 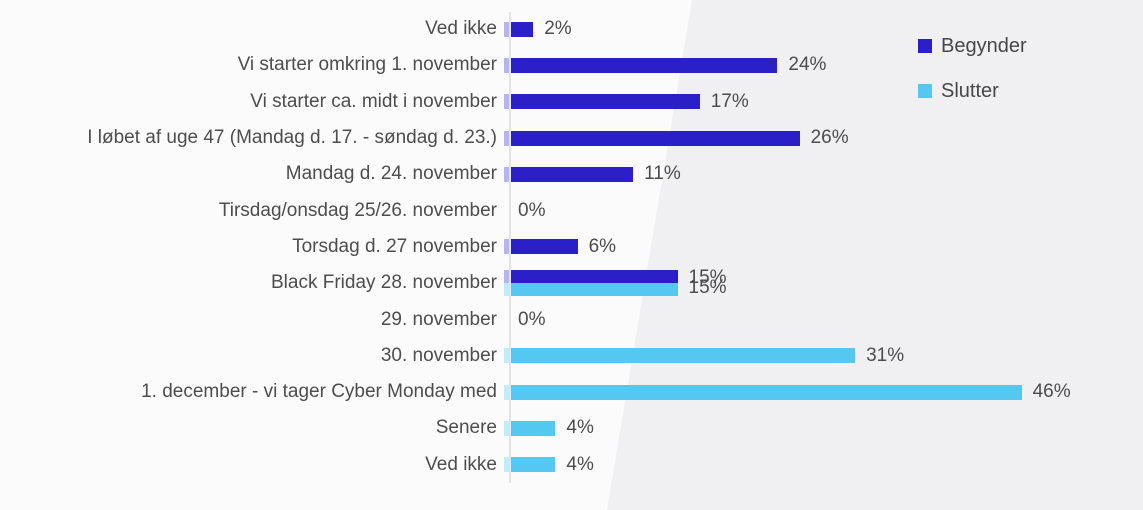 What do you see at coordinates (394, 246) in the screenshot?
I see `category-label: Torsdag d. 27 november` at bounding box center [394, 246].